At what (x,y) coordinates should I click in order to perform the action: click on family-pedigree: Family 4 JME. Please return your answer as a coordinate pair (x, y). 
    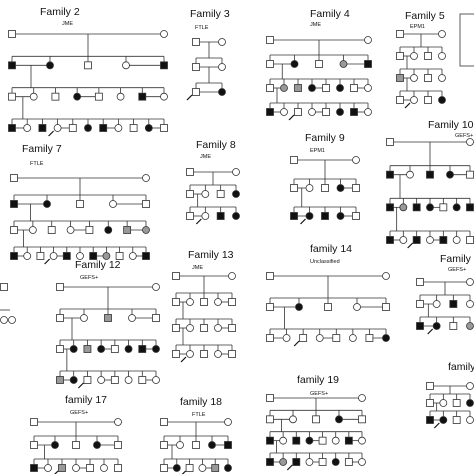
    Looking at the image, I should click on (319, 64).